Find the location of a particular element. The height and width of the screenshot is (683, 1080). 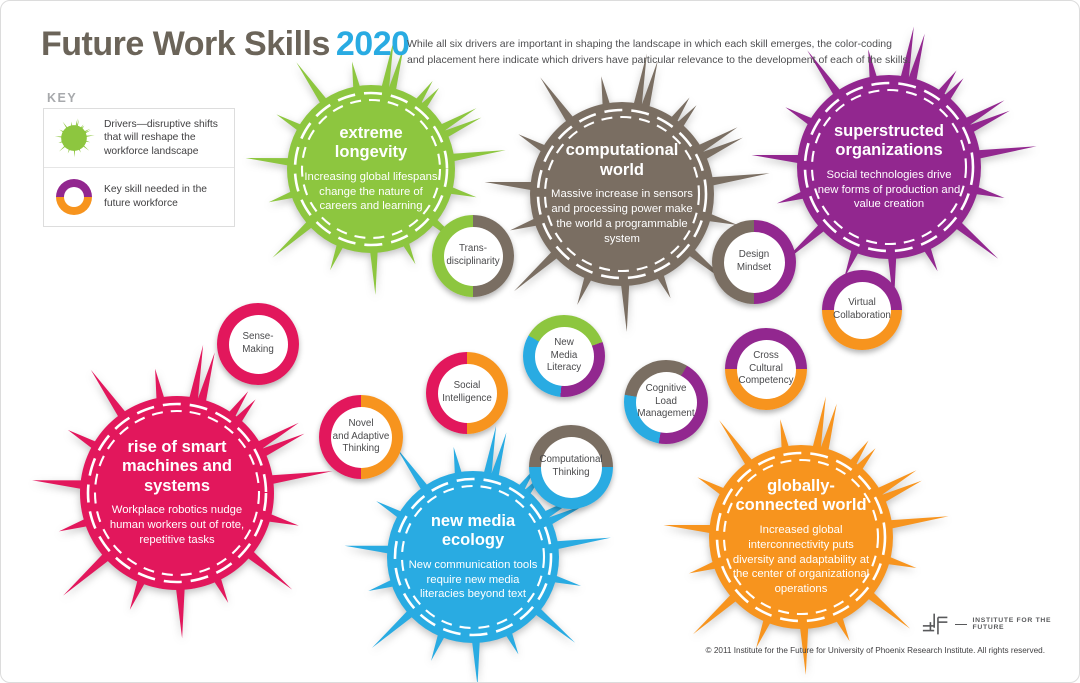

skill-ring-icon-inner is located at coordinates (74, 197).